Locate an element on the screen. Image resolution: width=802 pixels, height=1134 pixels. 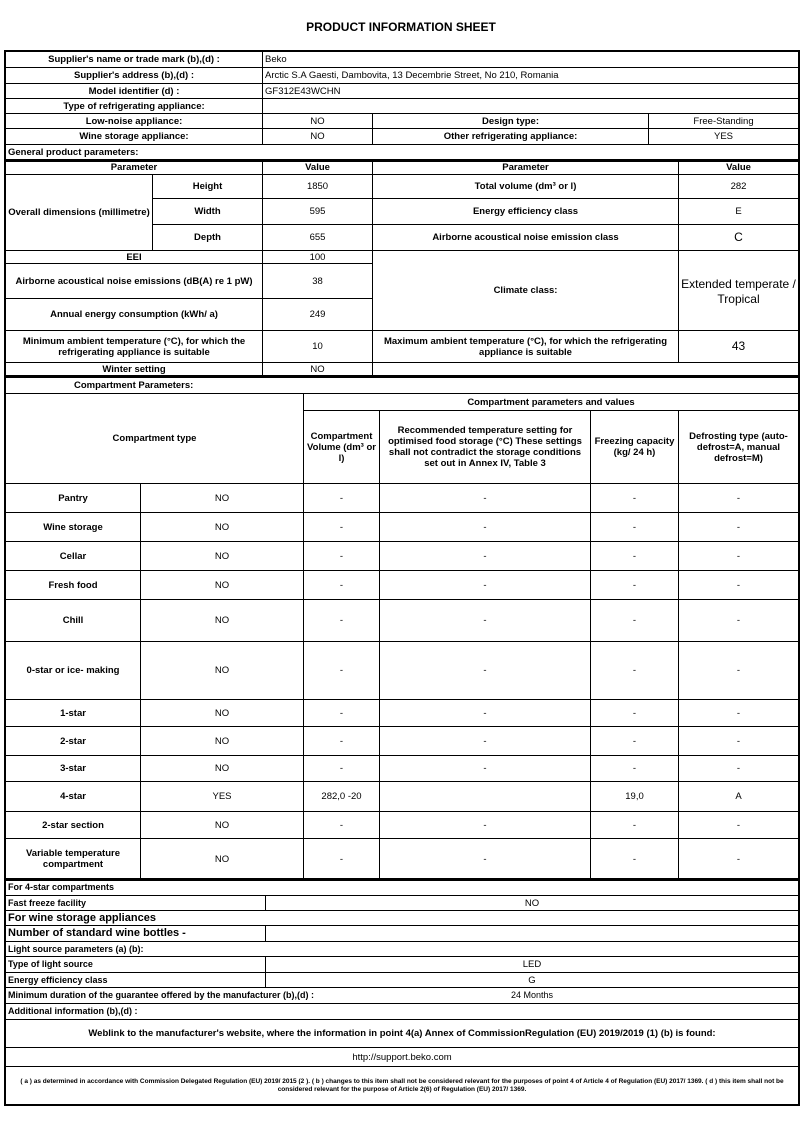
depth-label: Depth is located at coordinates (207, 237).